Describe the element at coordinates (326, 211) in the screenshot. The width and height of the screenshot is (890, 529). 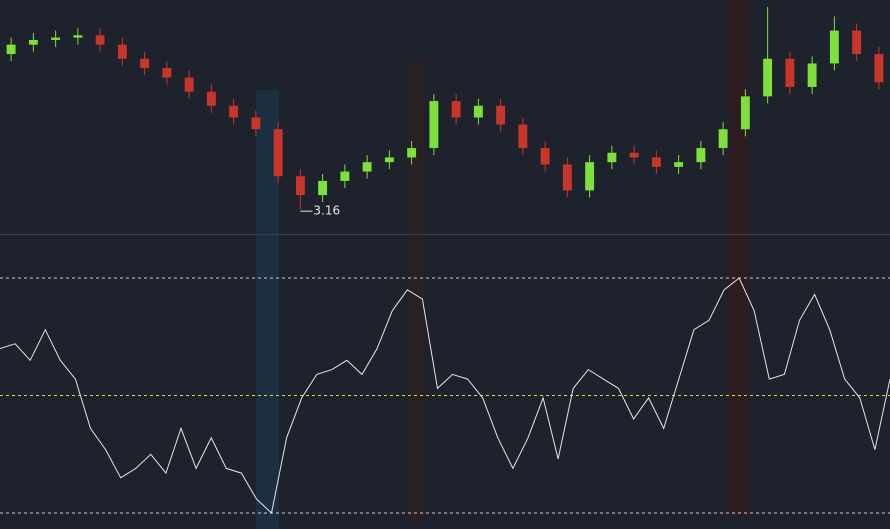
I see `annotation-label: 3.16` at that location.